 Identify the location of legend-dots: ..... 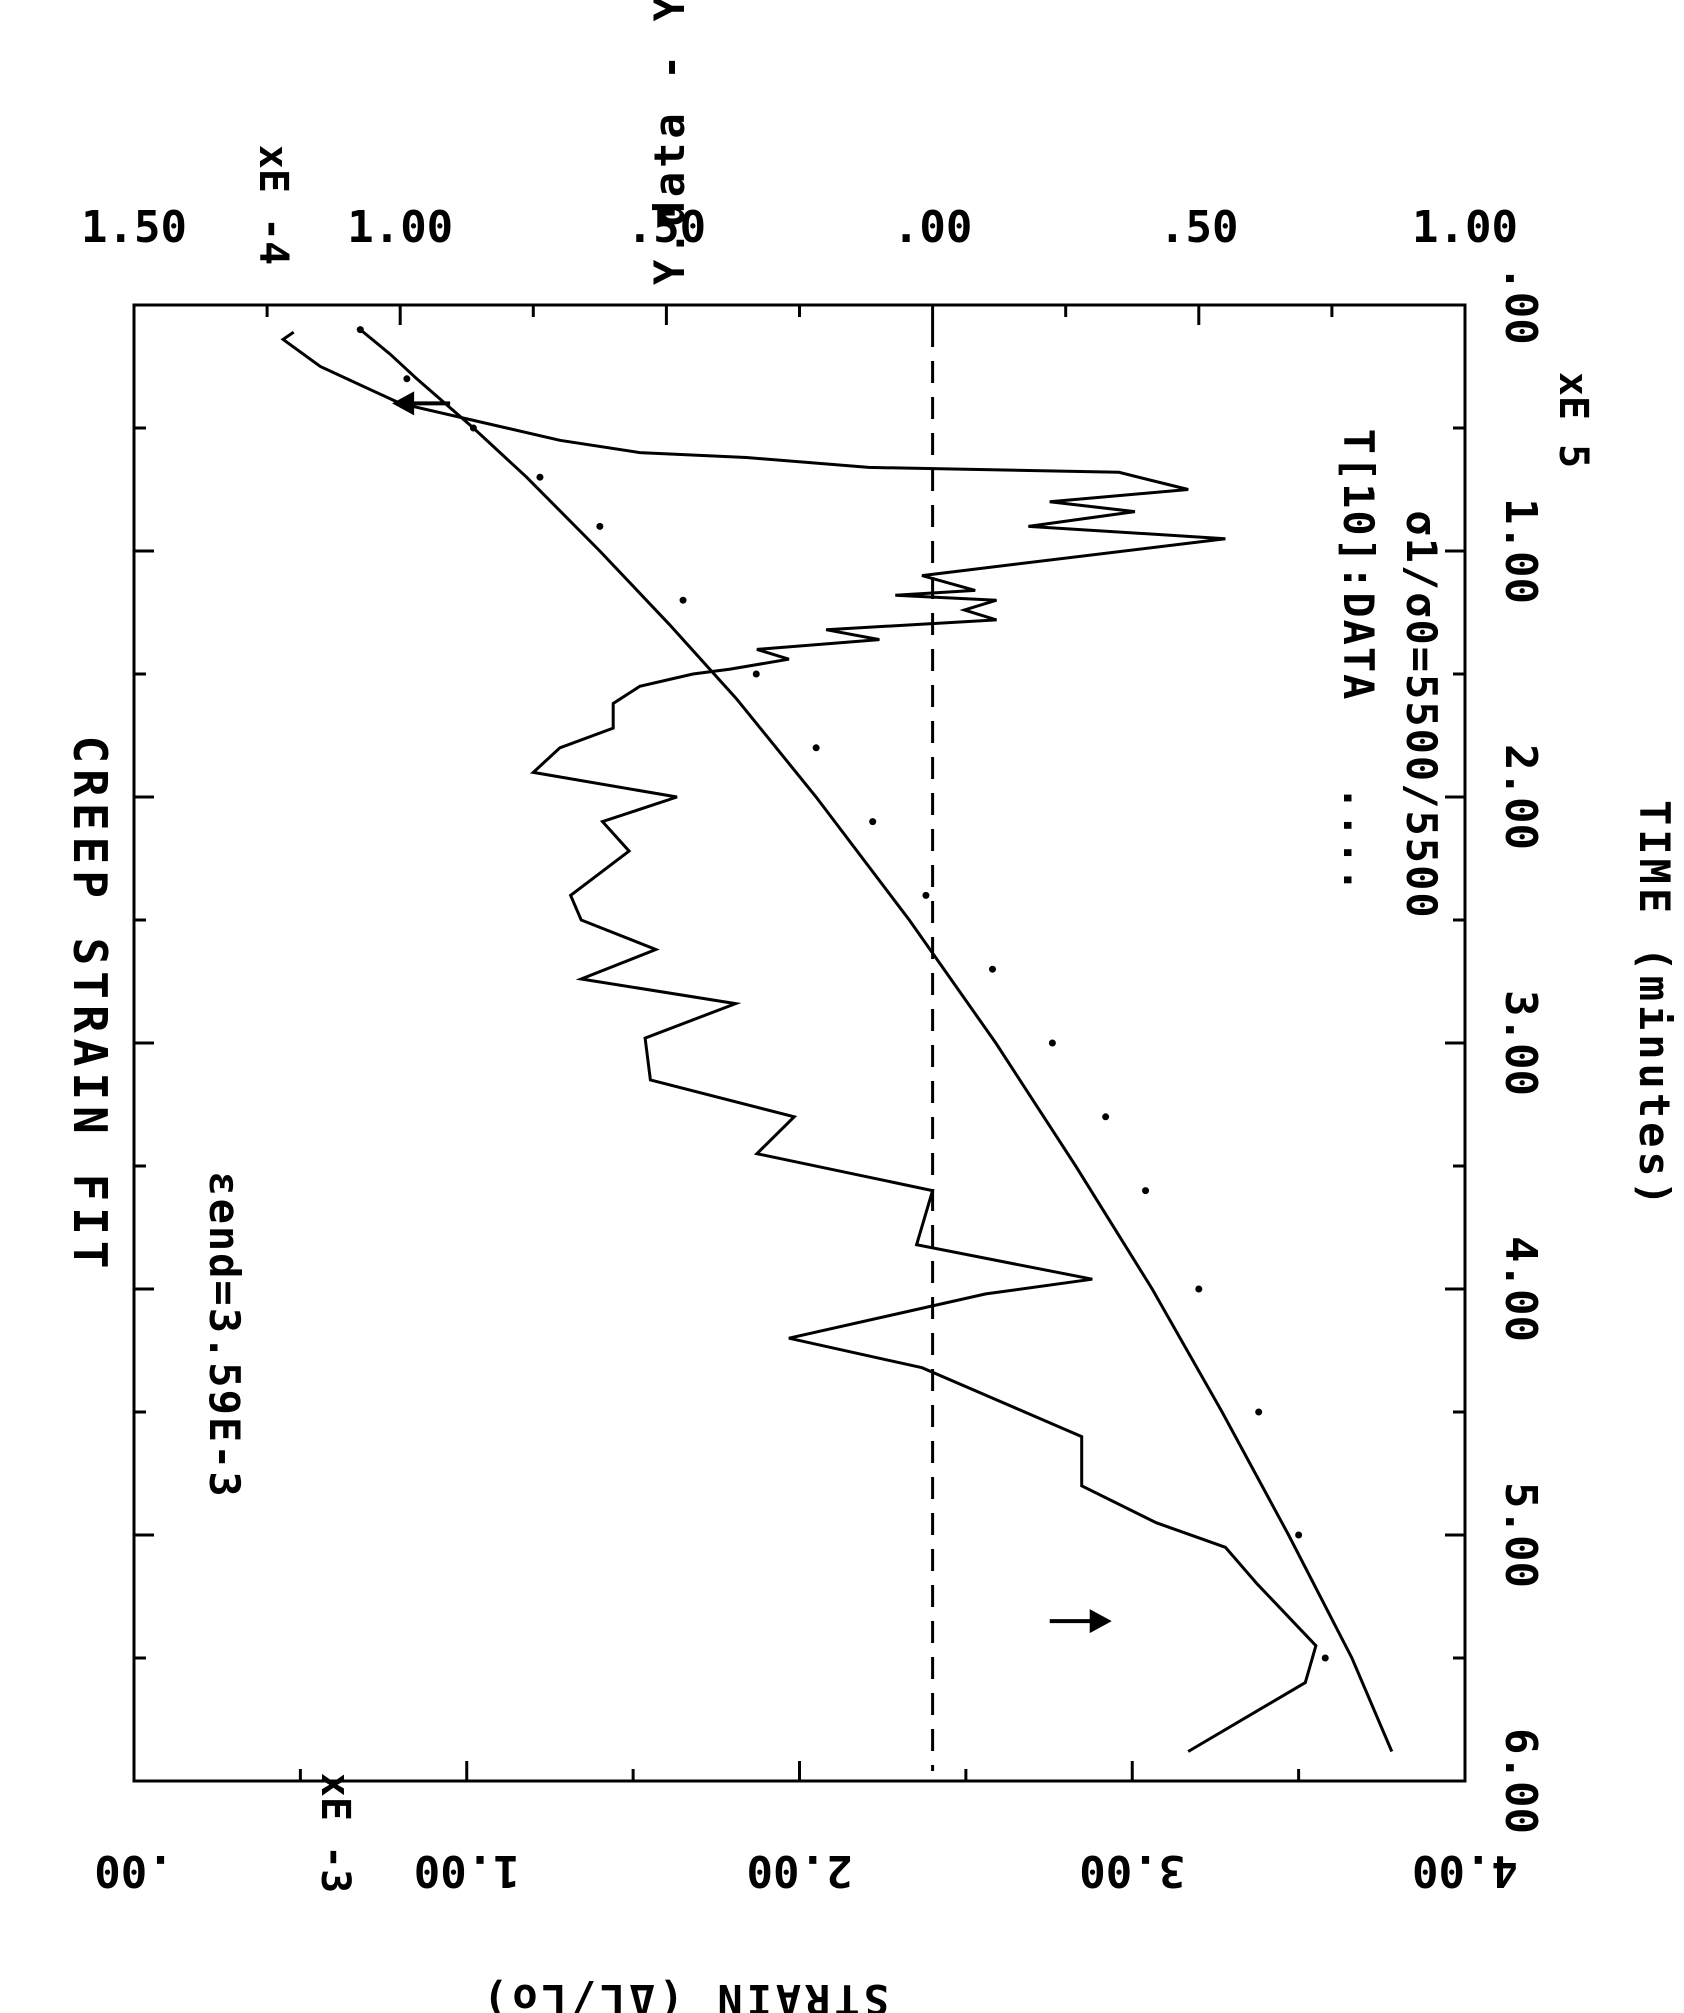
(1358, 839).